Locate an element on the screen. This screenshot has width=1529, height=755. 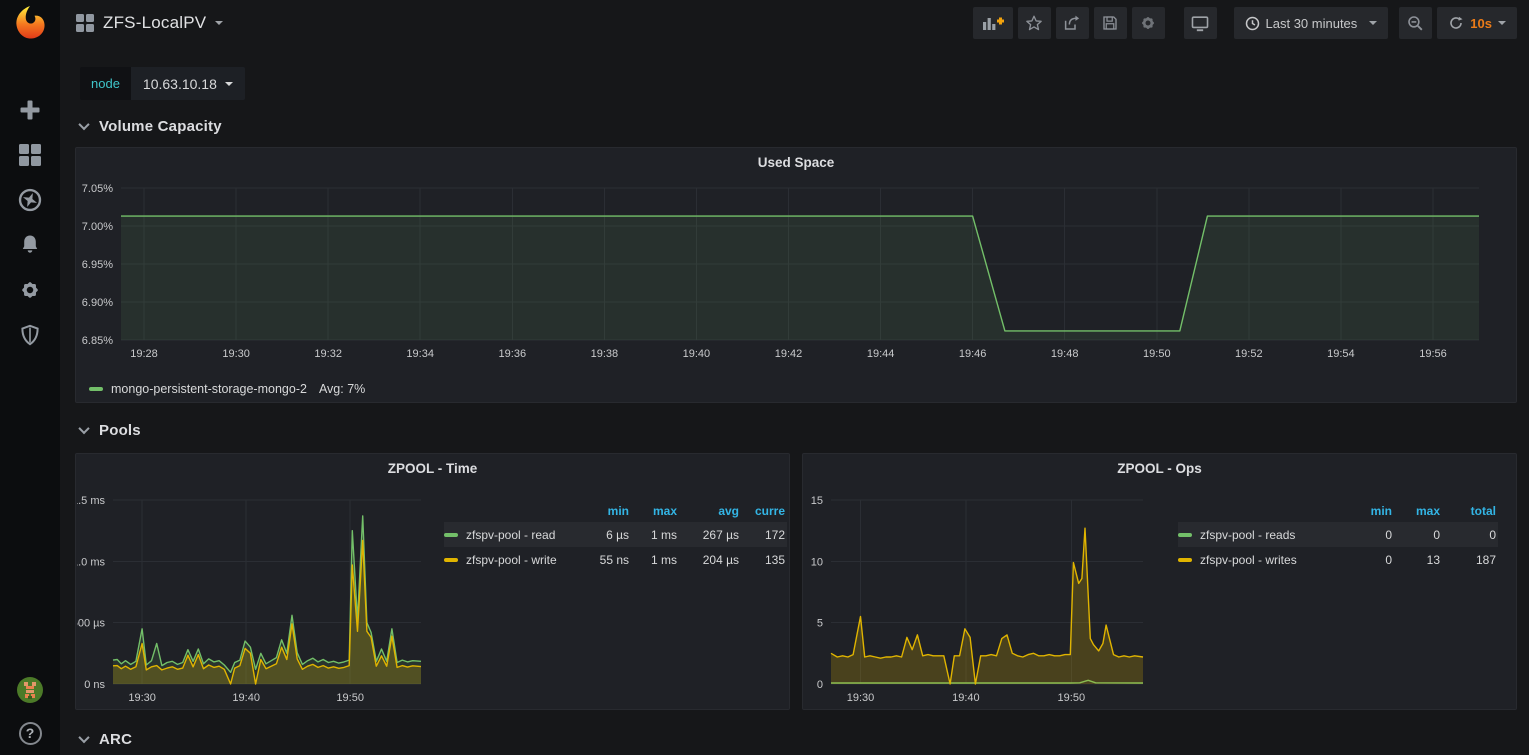
legend-series-name: mongo-persistent-storage-mongo-2 is located at coordinates (209, 389).